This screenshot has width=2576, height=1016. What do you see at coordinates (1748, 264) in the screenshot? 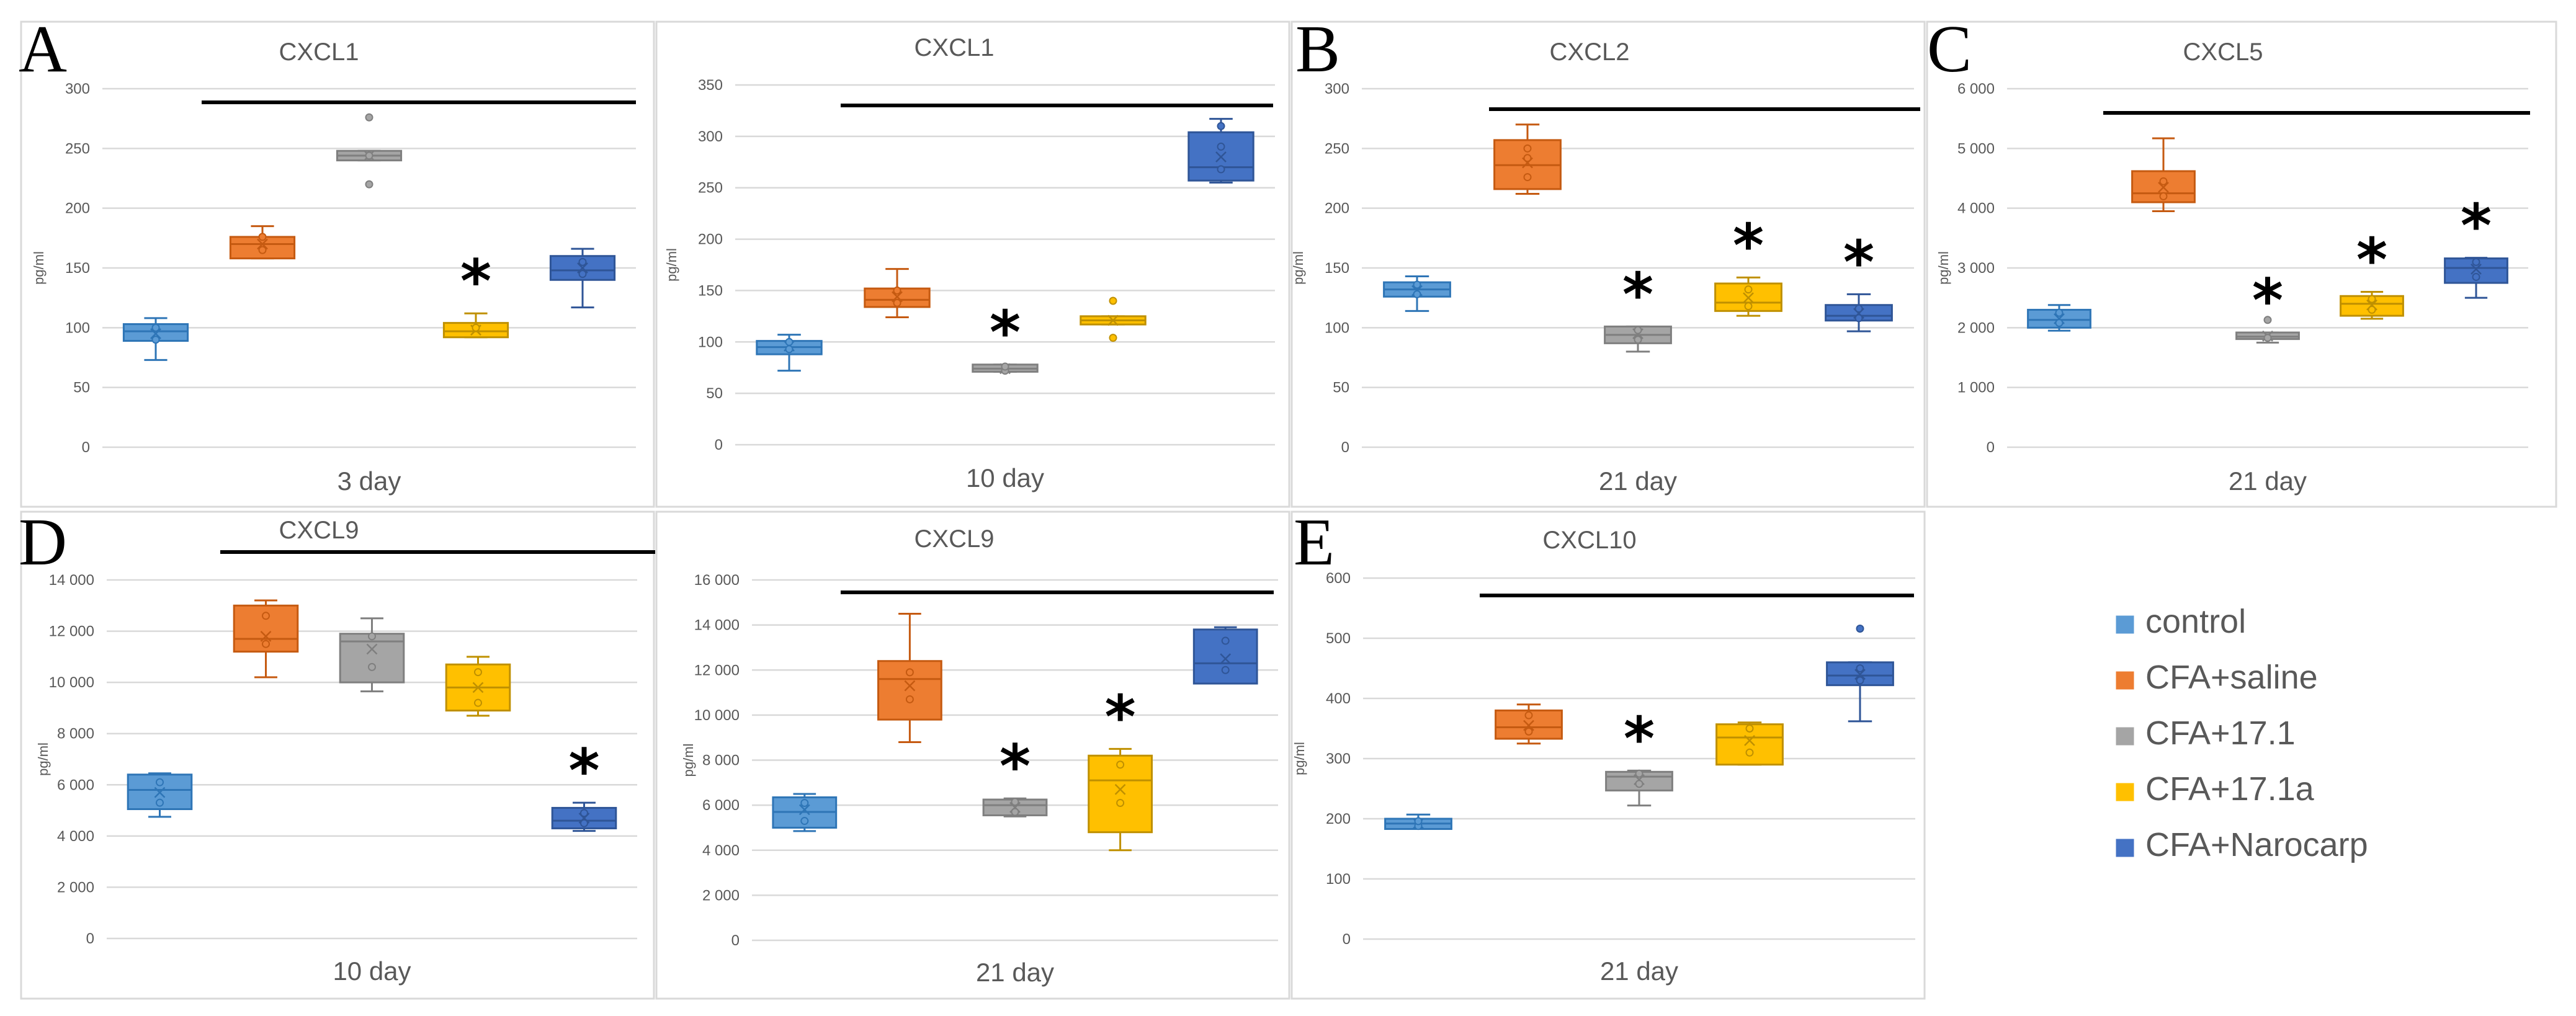
I see `box-cfa-17-1a: *` at bounding box center [1748, 264].